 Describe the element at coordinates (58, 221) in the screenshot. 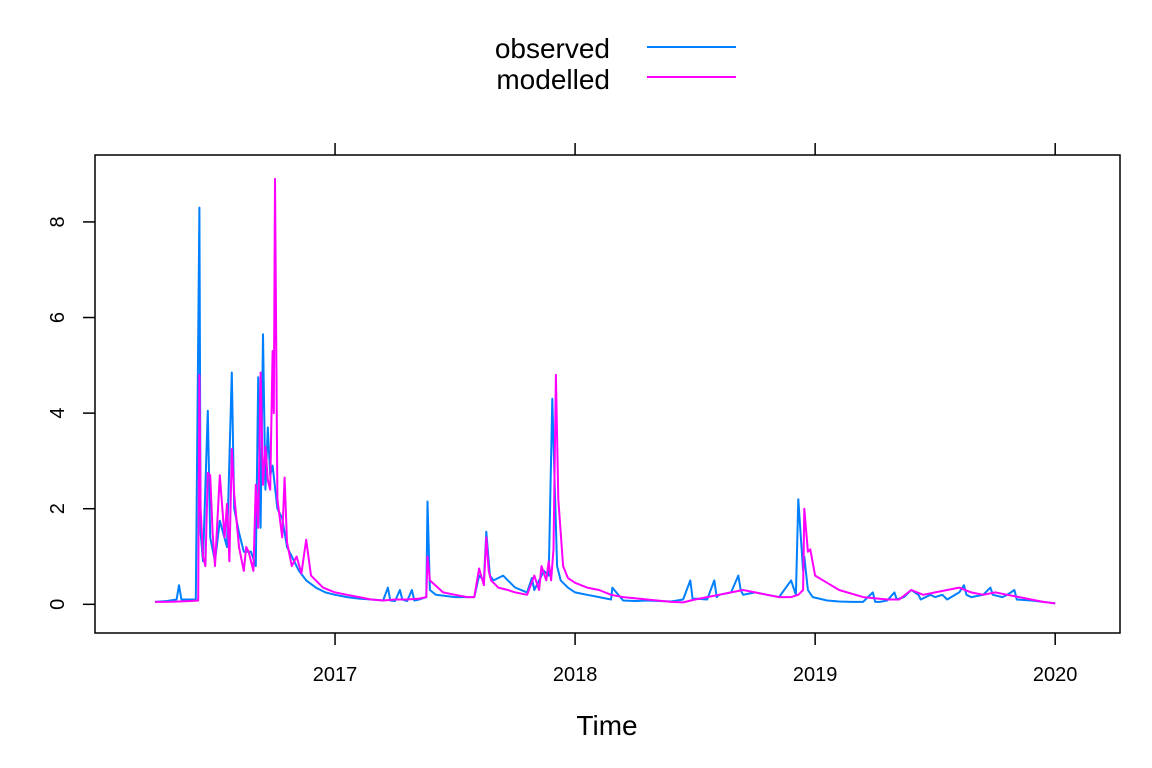

I see `y-tick-label: 8` at that location.